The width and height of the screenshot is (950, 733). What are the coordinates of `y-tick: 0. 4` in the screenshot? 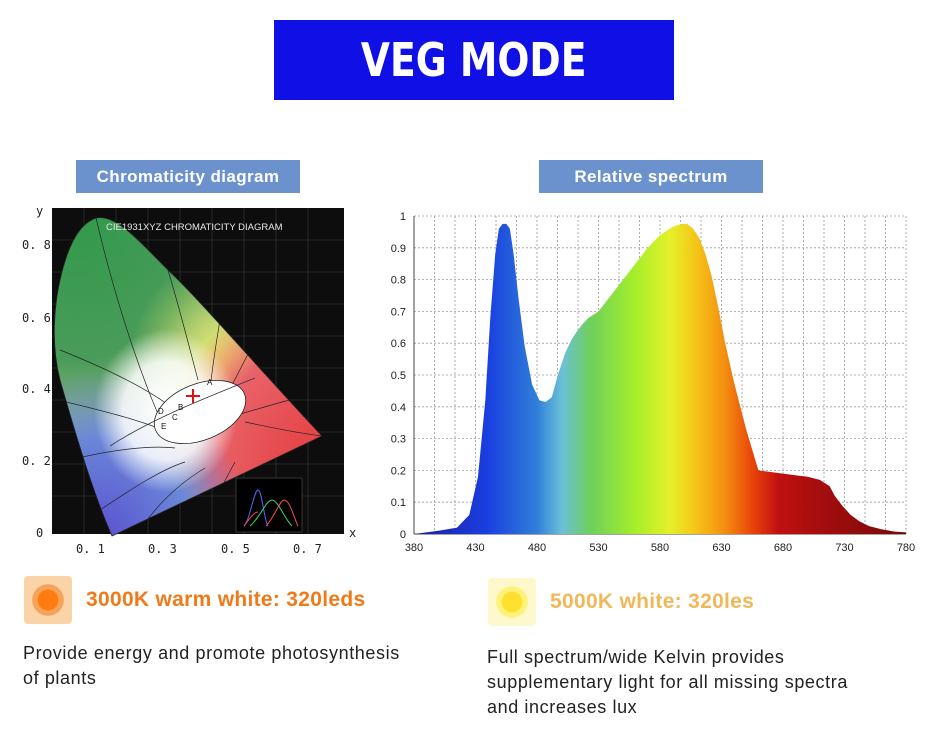 It's located at (36, 389).